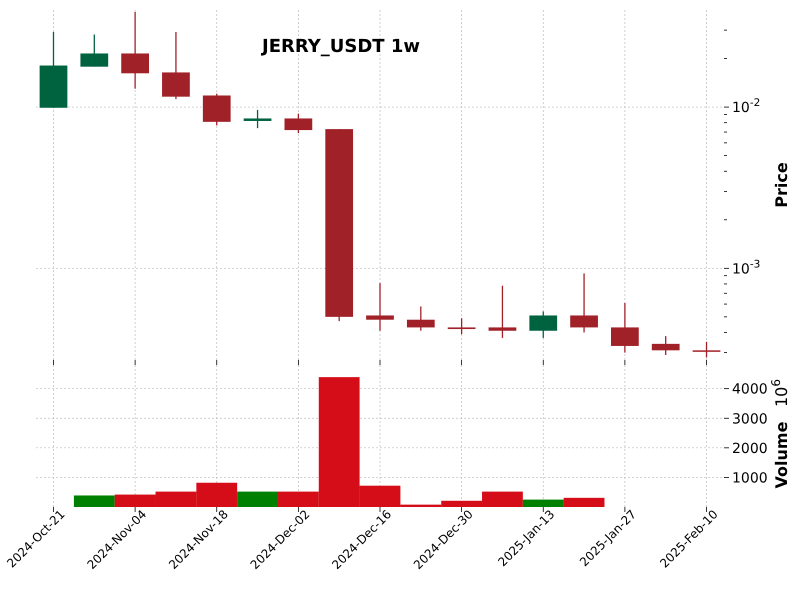 This screenshot has width=803, height=599. Describe the element at coordinates (781, 454) in the screenshot. I see `y-axis-title: Volume` at that location.